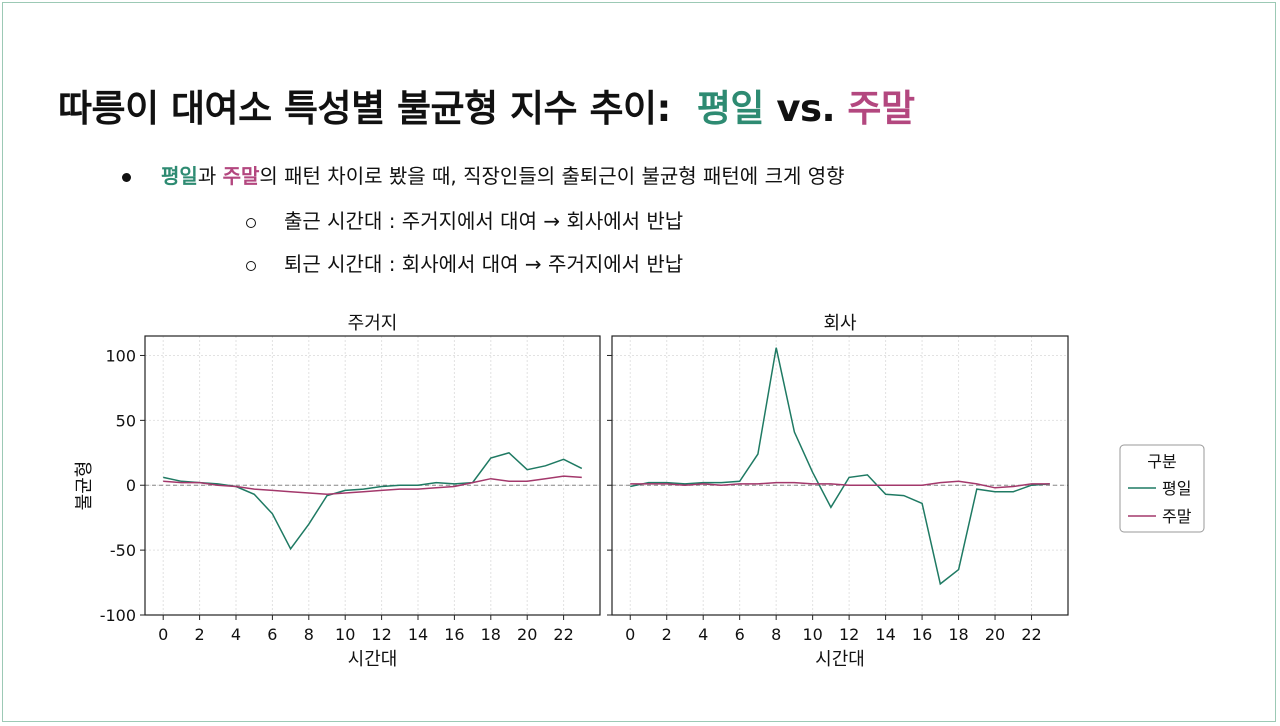 This screenshot has height=726, width=1280. Describe the element at coordinates (667, 634) in the screenshot. I see `panel-2-x-tick-label: 2` at that location.